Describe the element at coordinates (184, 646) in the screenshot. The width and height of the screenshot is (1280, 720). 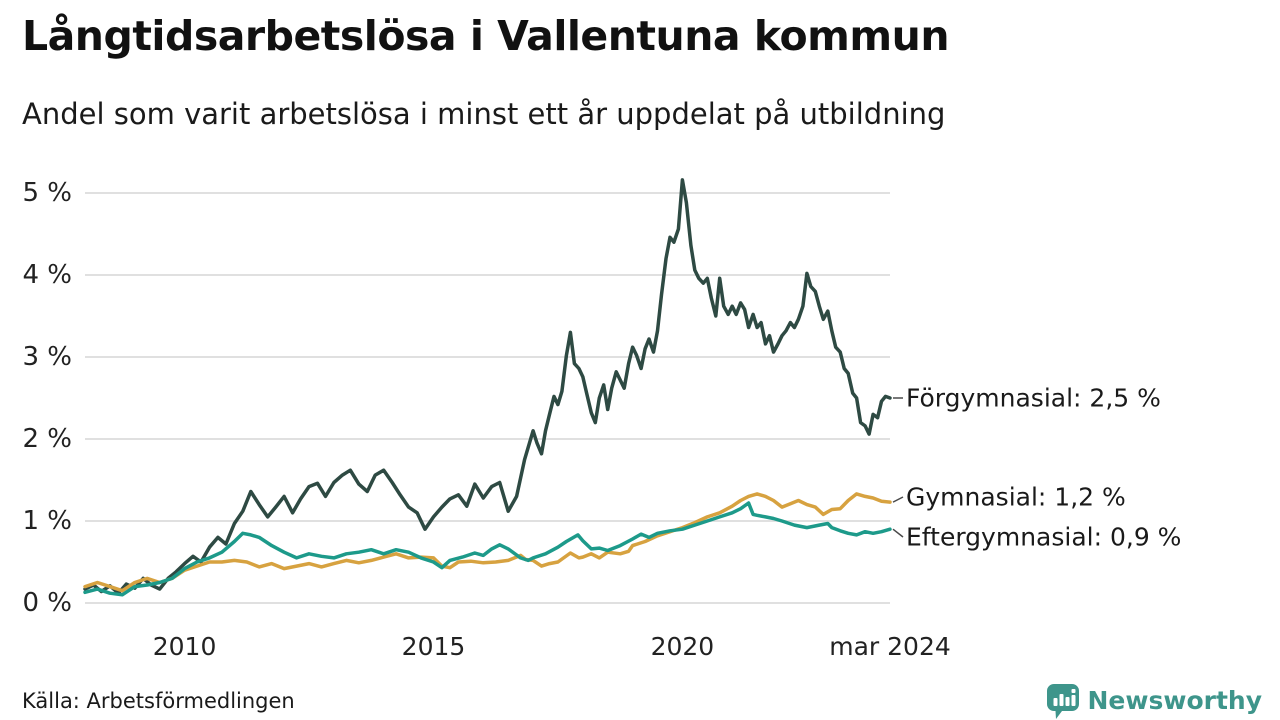
I see `x-axis-tick-label: 2010` at that location.